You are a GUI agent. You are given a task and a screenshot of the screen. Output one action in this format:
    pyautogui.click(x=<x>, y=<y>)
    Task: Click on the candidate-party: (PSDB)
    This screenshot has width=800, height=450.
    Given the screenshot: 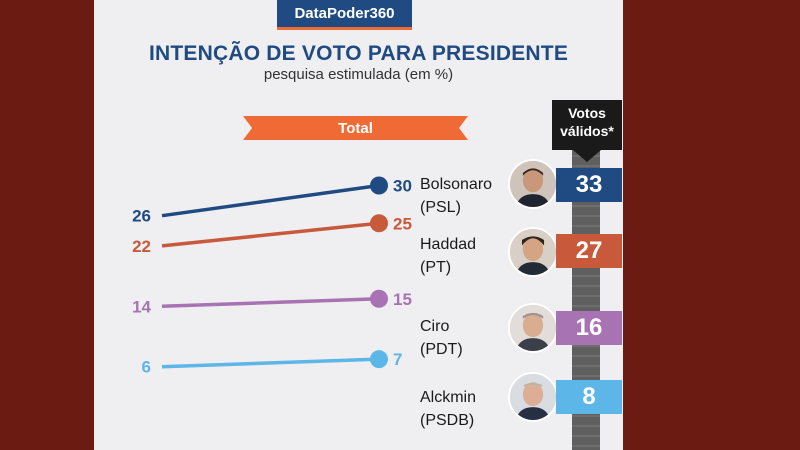 What is the action you would take?
    pyautogui.click(x=447, y=420)
    